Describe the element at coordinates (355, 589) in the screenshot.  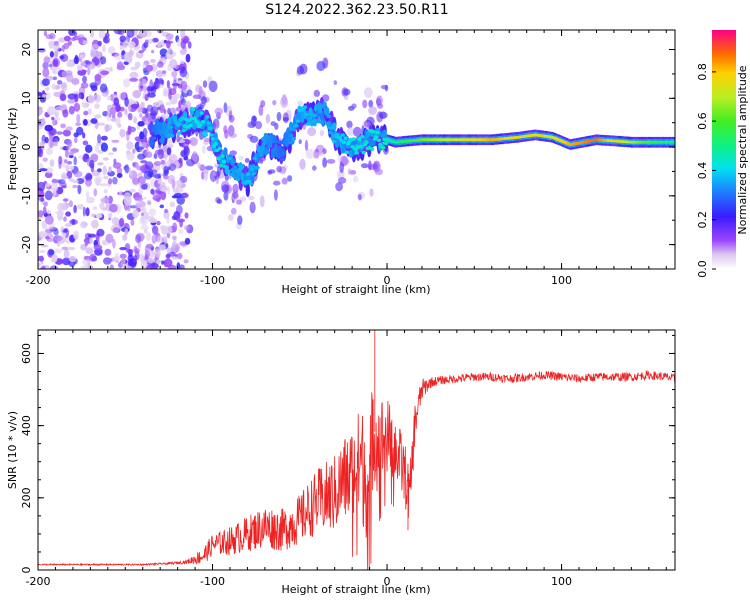
I see `snr-x-label: Height of straight line (km)` at that location.